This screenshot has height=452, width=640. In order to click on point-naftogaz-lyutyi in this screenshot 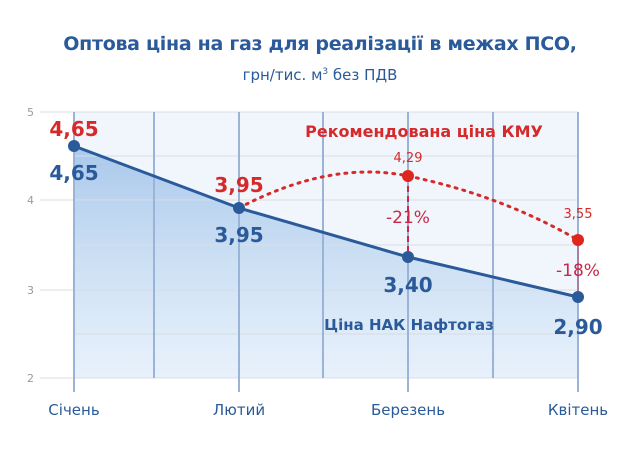, I will do `click(239, 208)`.